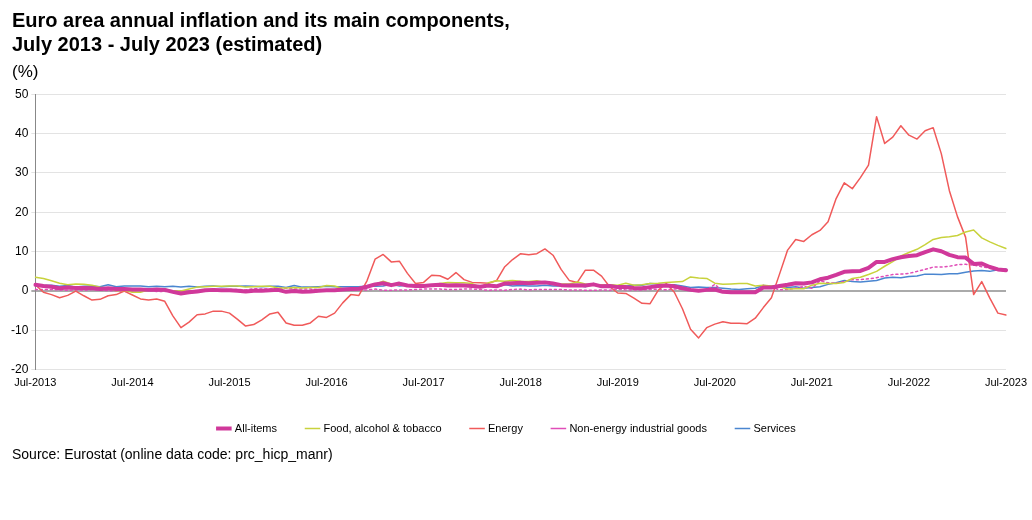 The width and height of the screenshot is (1032, 520). Describe the element at coordinates (617, 382) in the screenshot. I see `x-tick-label: Jul-2019` at that location.